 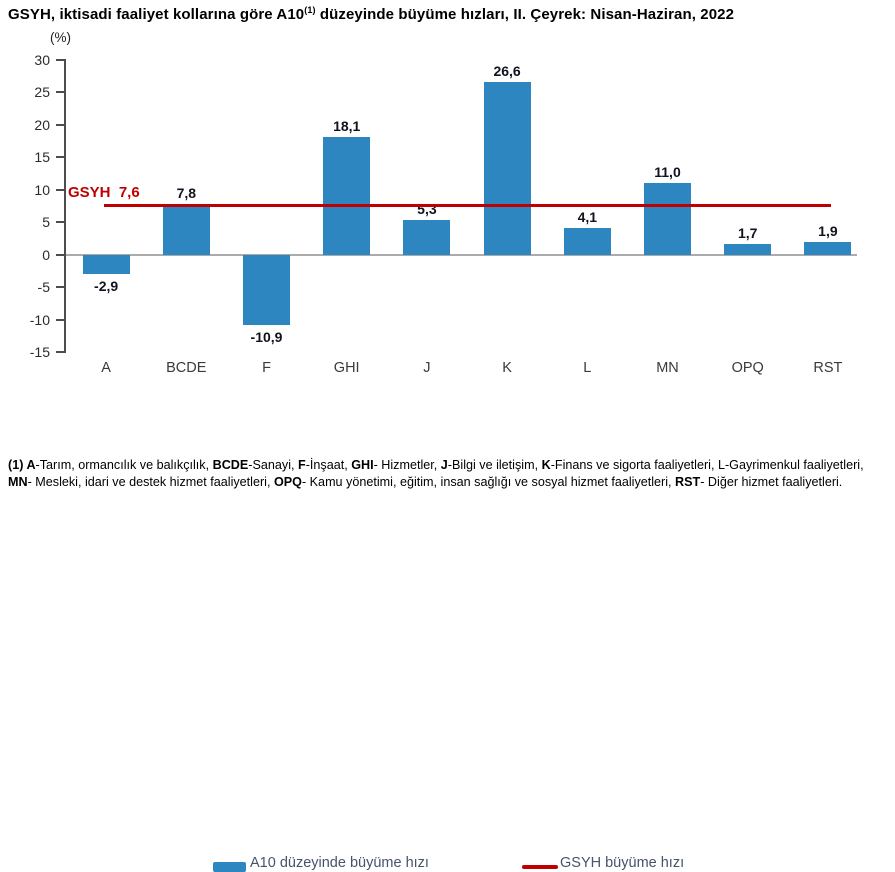 What do you see at coordinates (17, 465) in the screenshot?
I see `footnote-segment: (1)` at bounding box center [17, 465].